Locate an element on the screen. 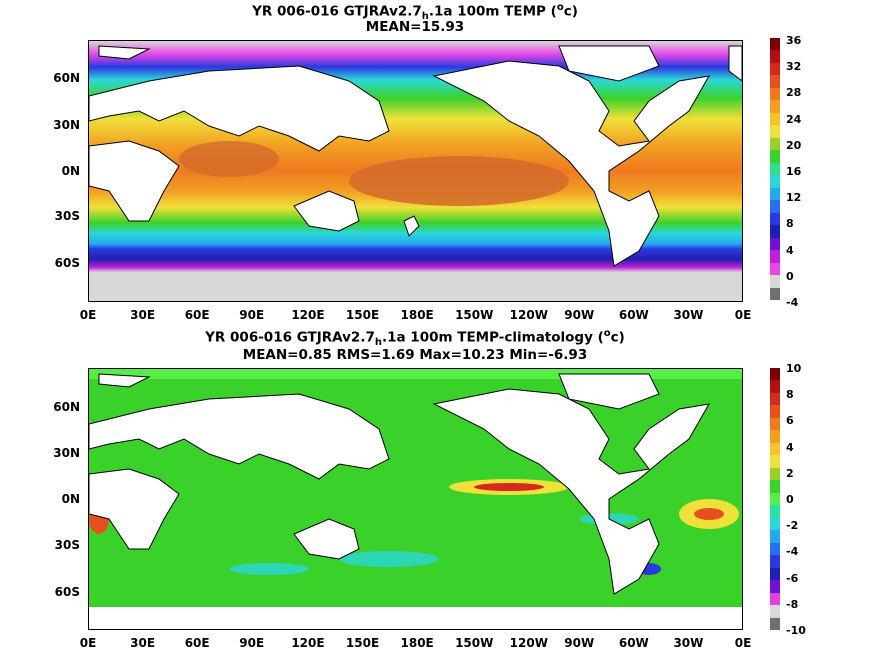  colorbar-label-p2: 0 is located at coordinates (790, 499).